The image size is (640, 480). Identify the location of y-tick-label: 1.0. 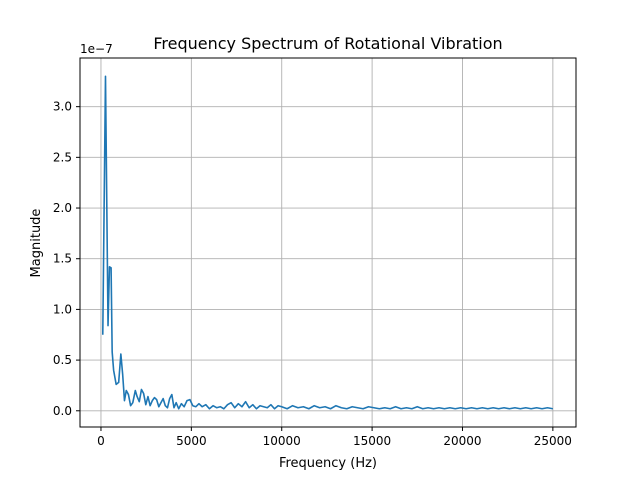
(62, 309).